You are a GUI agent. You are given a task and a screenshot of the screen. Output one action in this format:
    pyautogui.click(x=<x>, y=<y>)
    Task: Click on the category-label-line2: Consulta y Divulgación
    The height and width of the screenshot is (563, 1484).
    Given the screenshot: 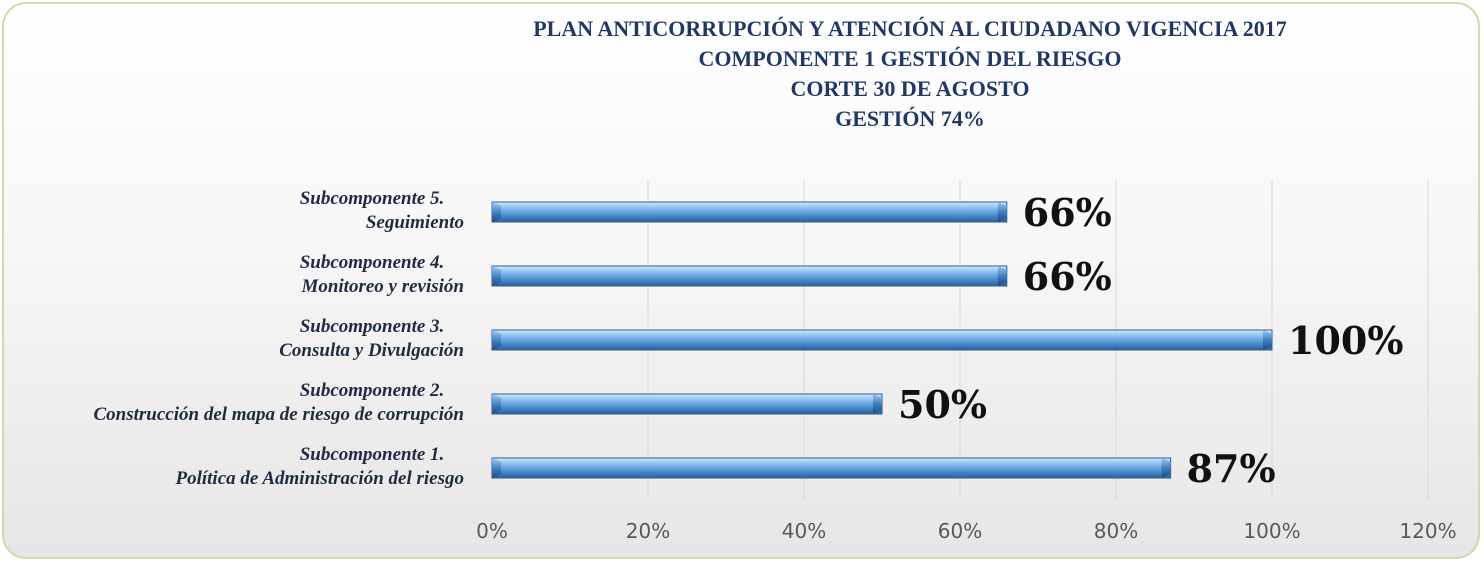 What is the action you would take?
    pyautogui.click(x=371, y=350)
    